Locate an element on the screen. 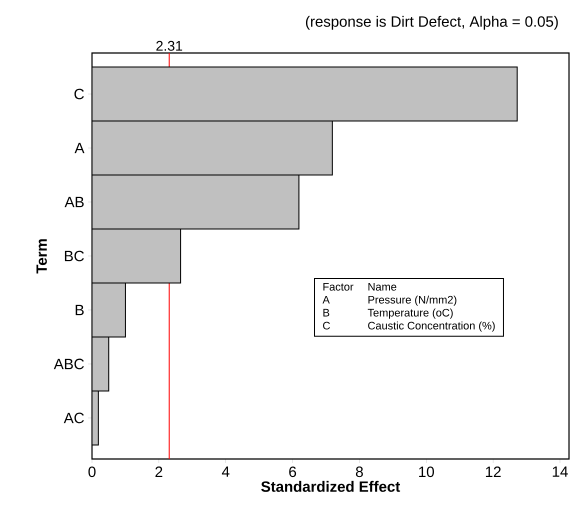 The image size is (584, 515). annotation: Caustic Concentration (%) is located at coordinates (431, 326).